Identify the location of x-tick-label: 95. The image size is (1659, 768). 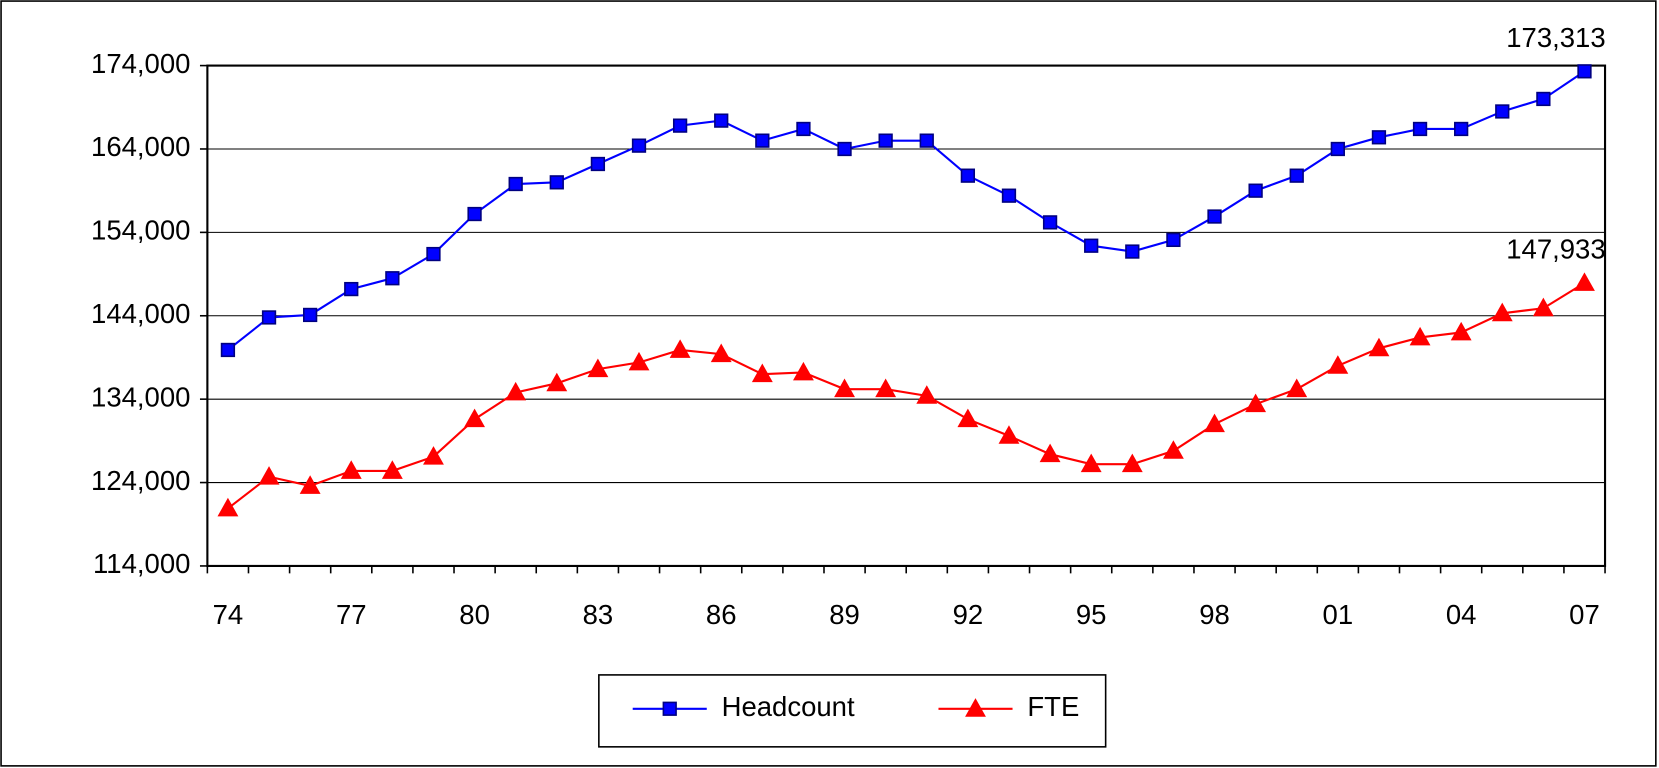
(1091, 614).